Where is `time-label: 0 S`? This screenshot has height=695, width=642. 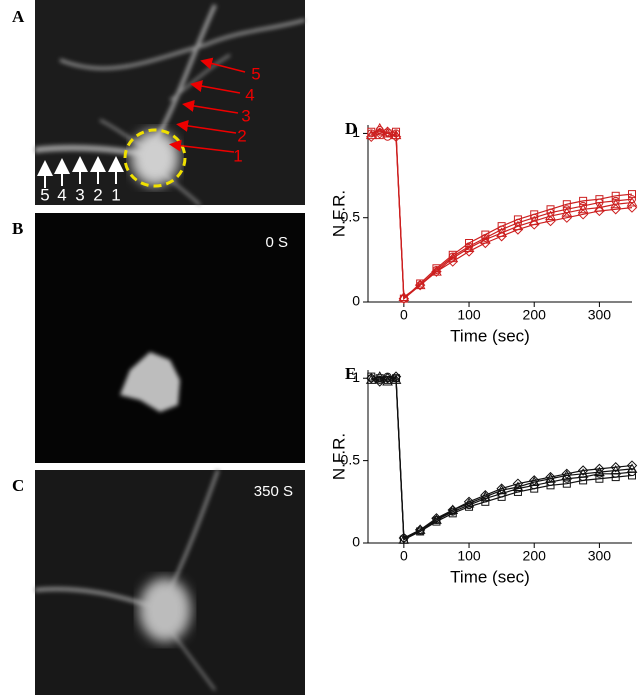 time-label: 0 S is located at coordinates (276, 242).